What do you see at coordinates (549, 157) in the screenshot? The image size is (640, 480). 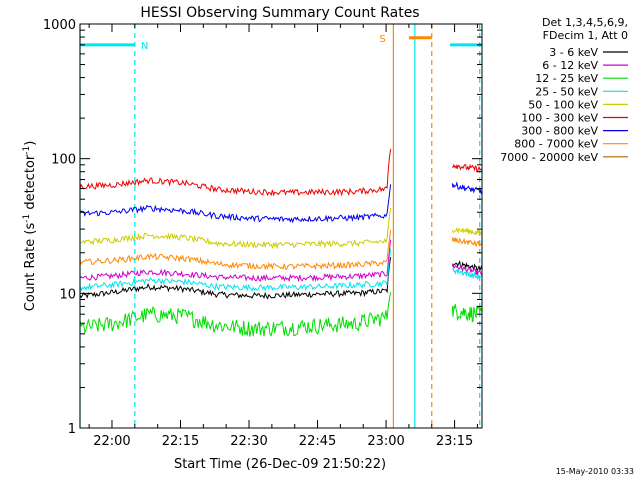 I see `legend-label-8: 7000 - 20000 keV` at bounding box center [549, 157].